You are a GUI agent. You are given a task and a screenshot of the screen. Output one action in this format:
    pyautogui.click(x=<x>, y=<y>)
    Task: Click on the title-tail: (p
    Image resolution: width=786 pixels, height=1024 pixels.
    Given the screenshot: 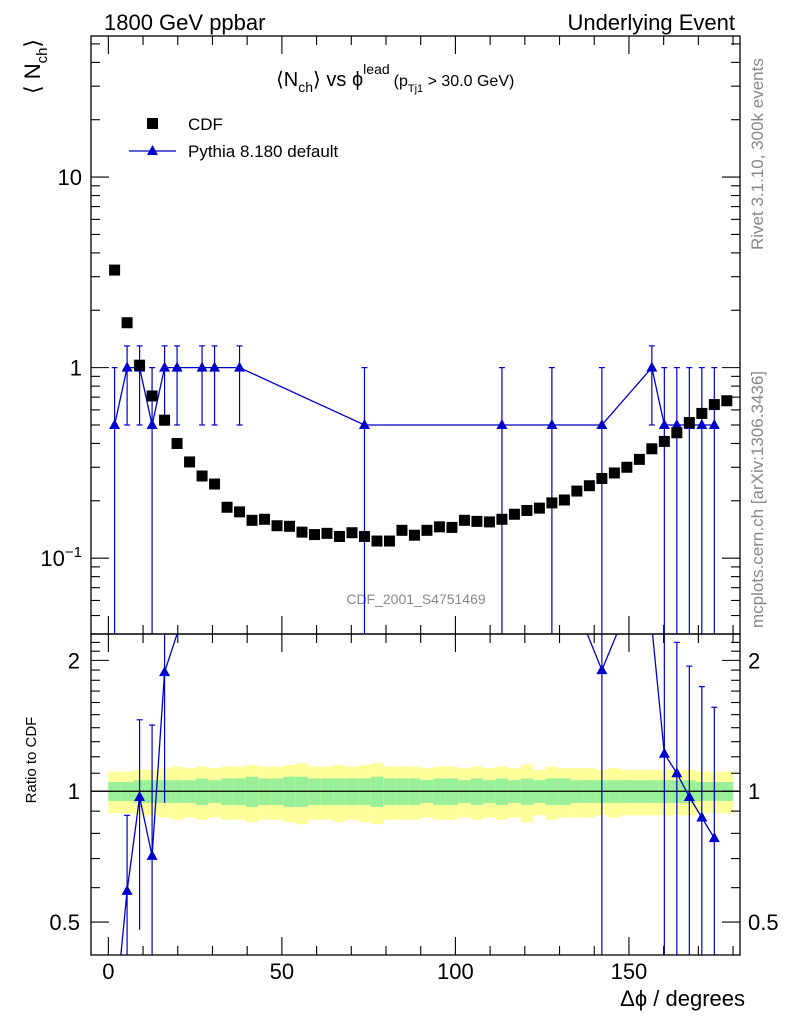 What is the action you would take?
    pyautogui.click(x=401, y=81)
    